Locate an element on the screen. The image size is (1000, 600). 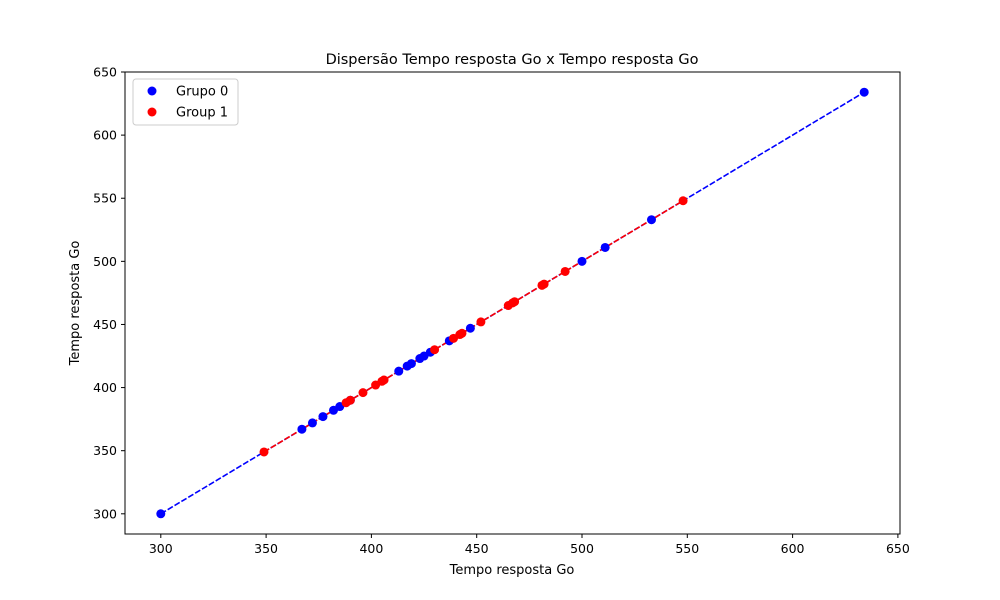
x-tick-label: 400 is located at coordinates (371, 548).